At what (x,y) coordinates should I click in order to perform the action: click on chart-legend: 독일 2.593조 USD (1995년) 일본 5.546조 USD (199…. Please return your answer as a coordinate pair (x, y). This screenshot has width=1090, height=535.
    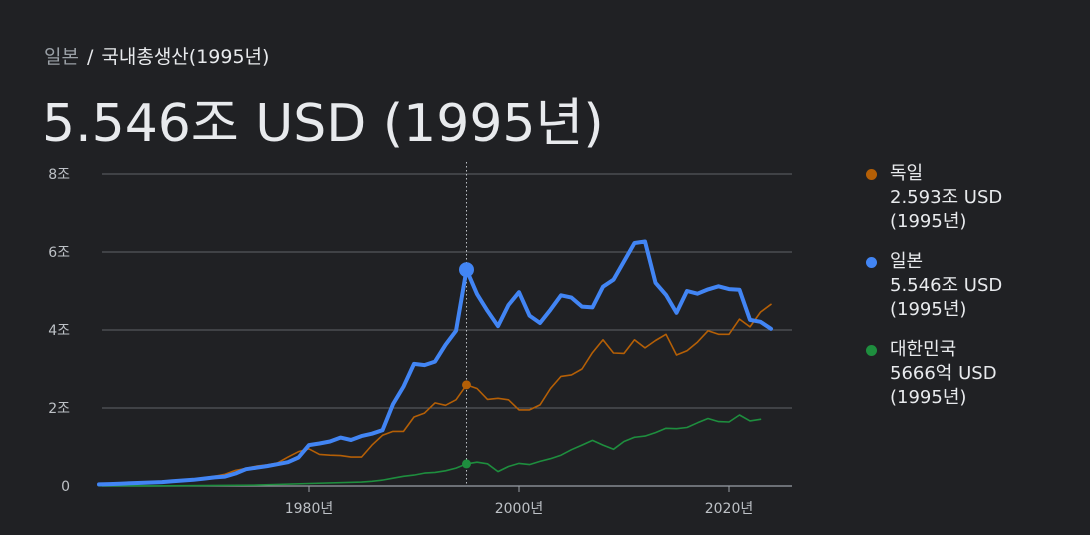
    Looking at the image, I should click on (971, 294).